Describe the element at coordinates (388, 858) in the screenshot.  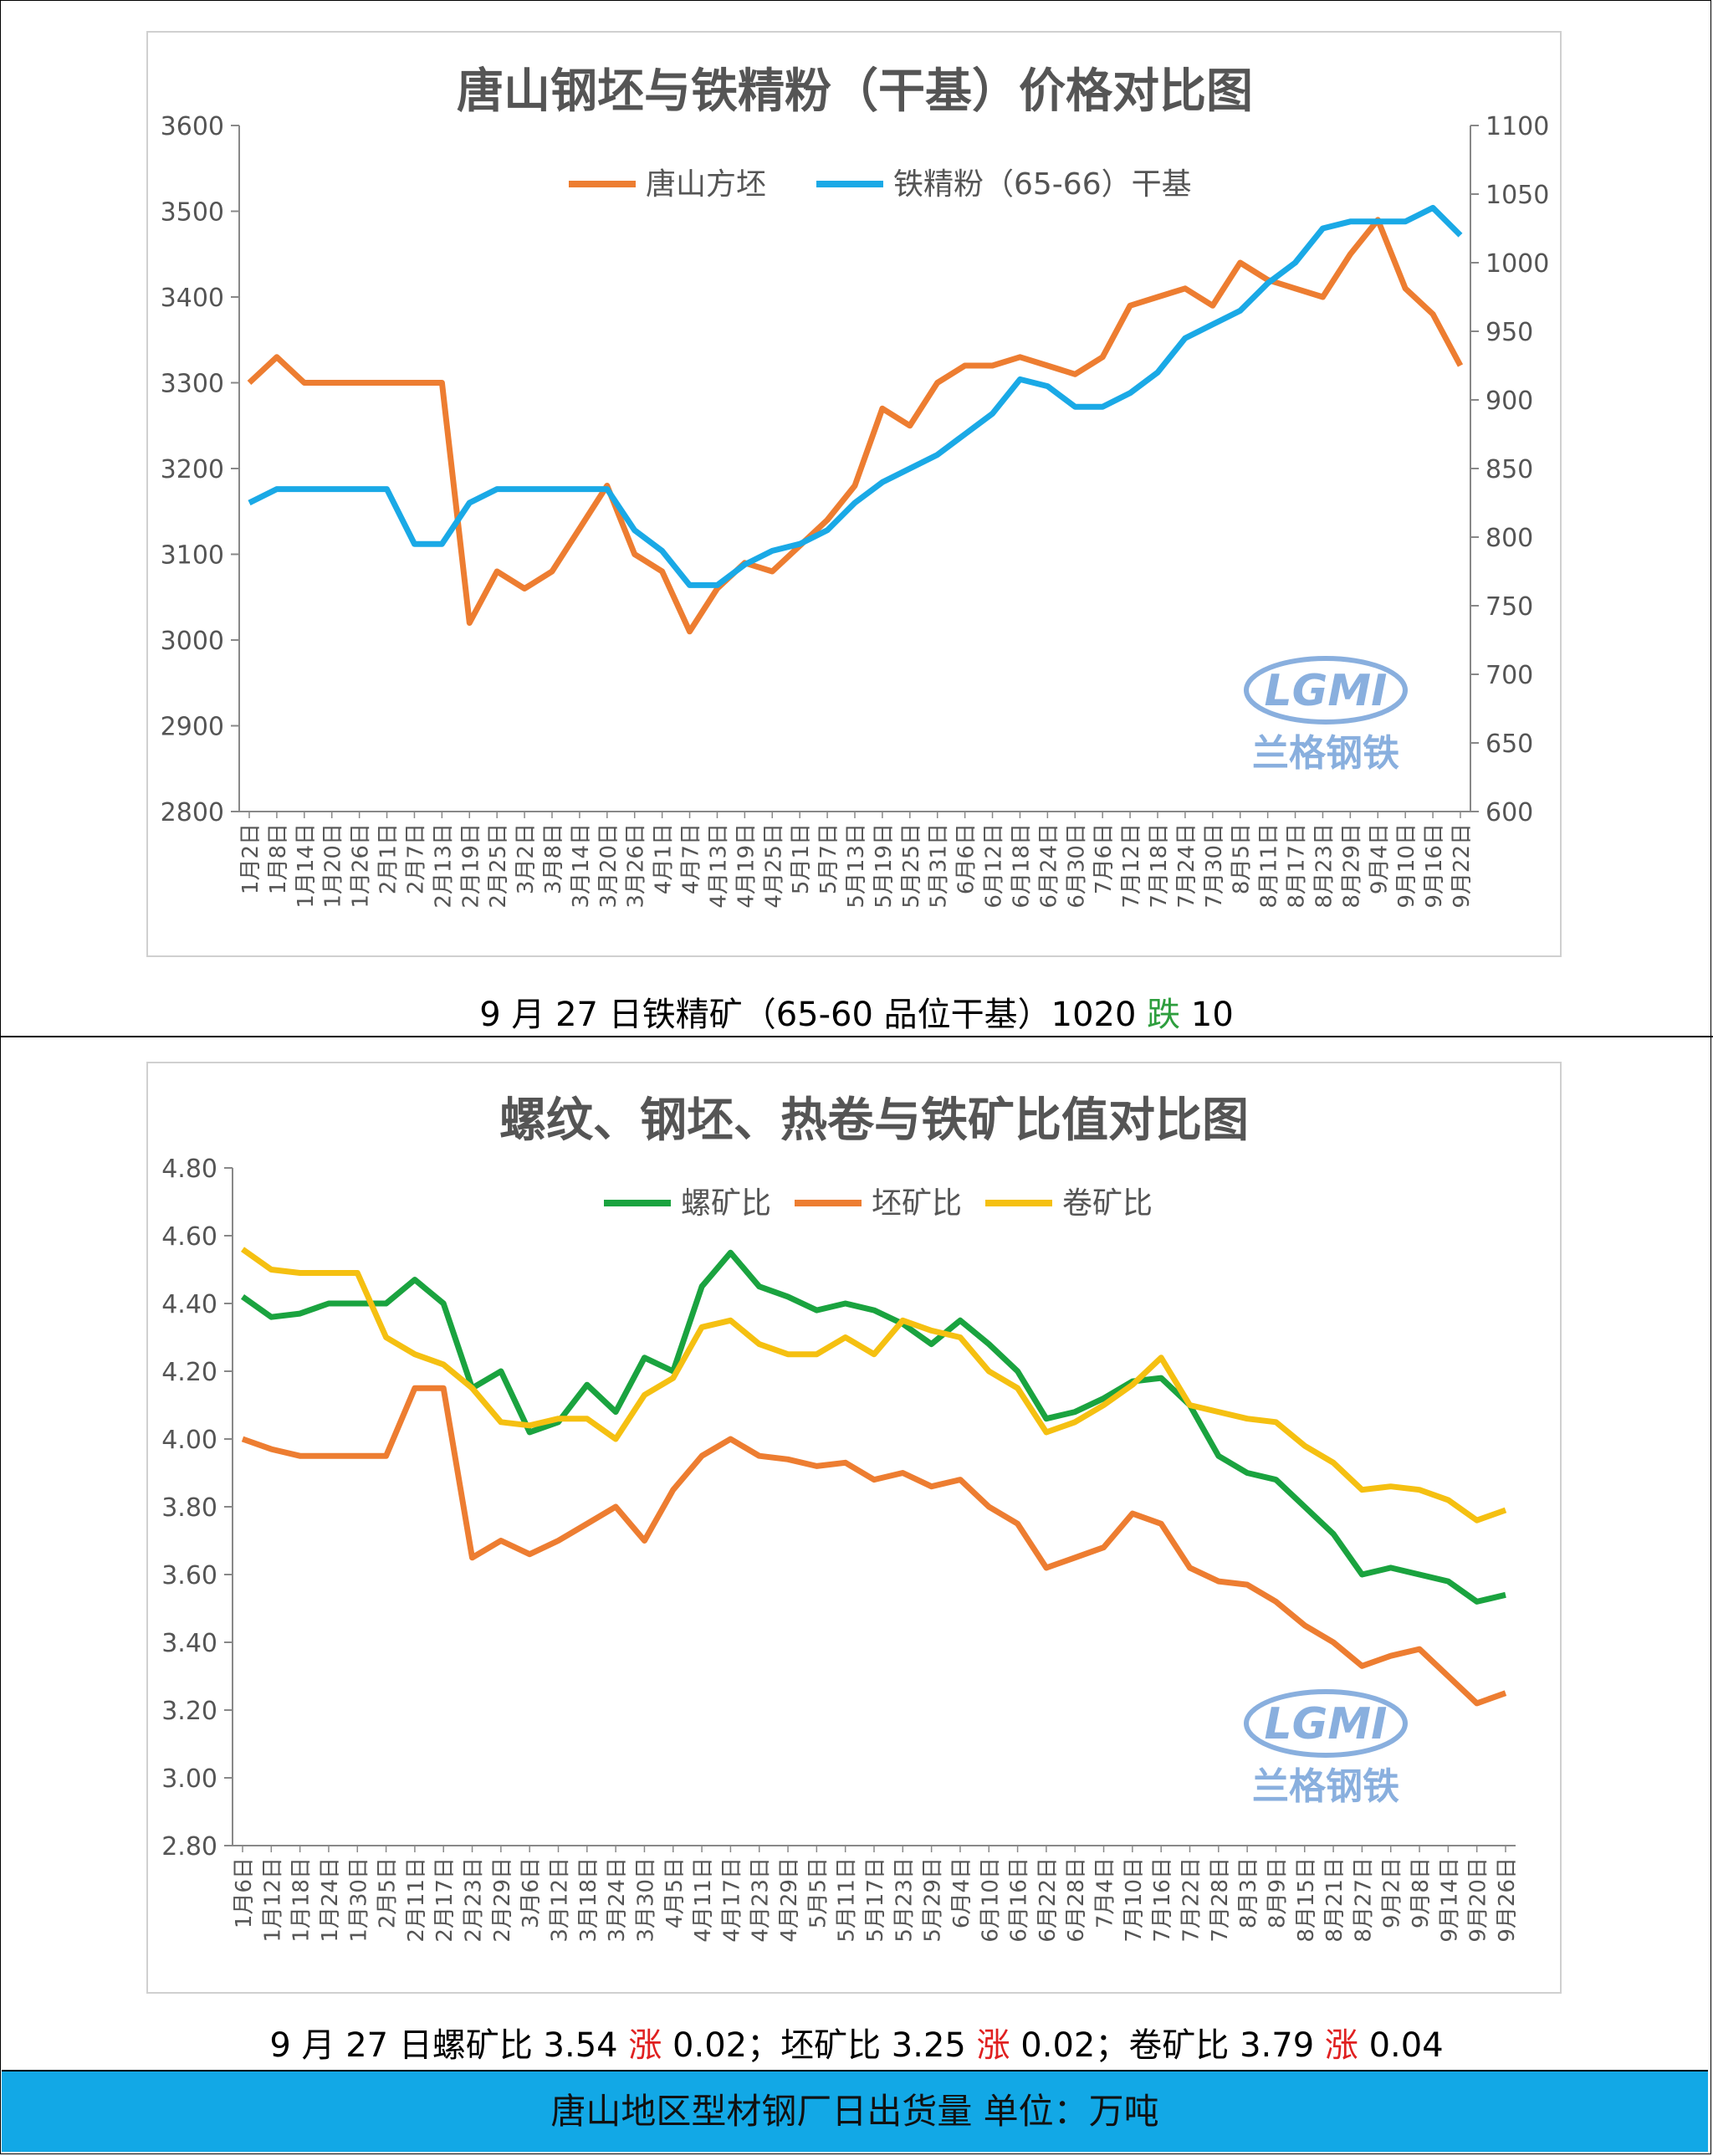
I see `x-tick-label: 2月1日` at that location.